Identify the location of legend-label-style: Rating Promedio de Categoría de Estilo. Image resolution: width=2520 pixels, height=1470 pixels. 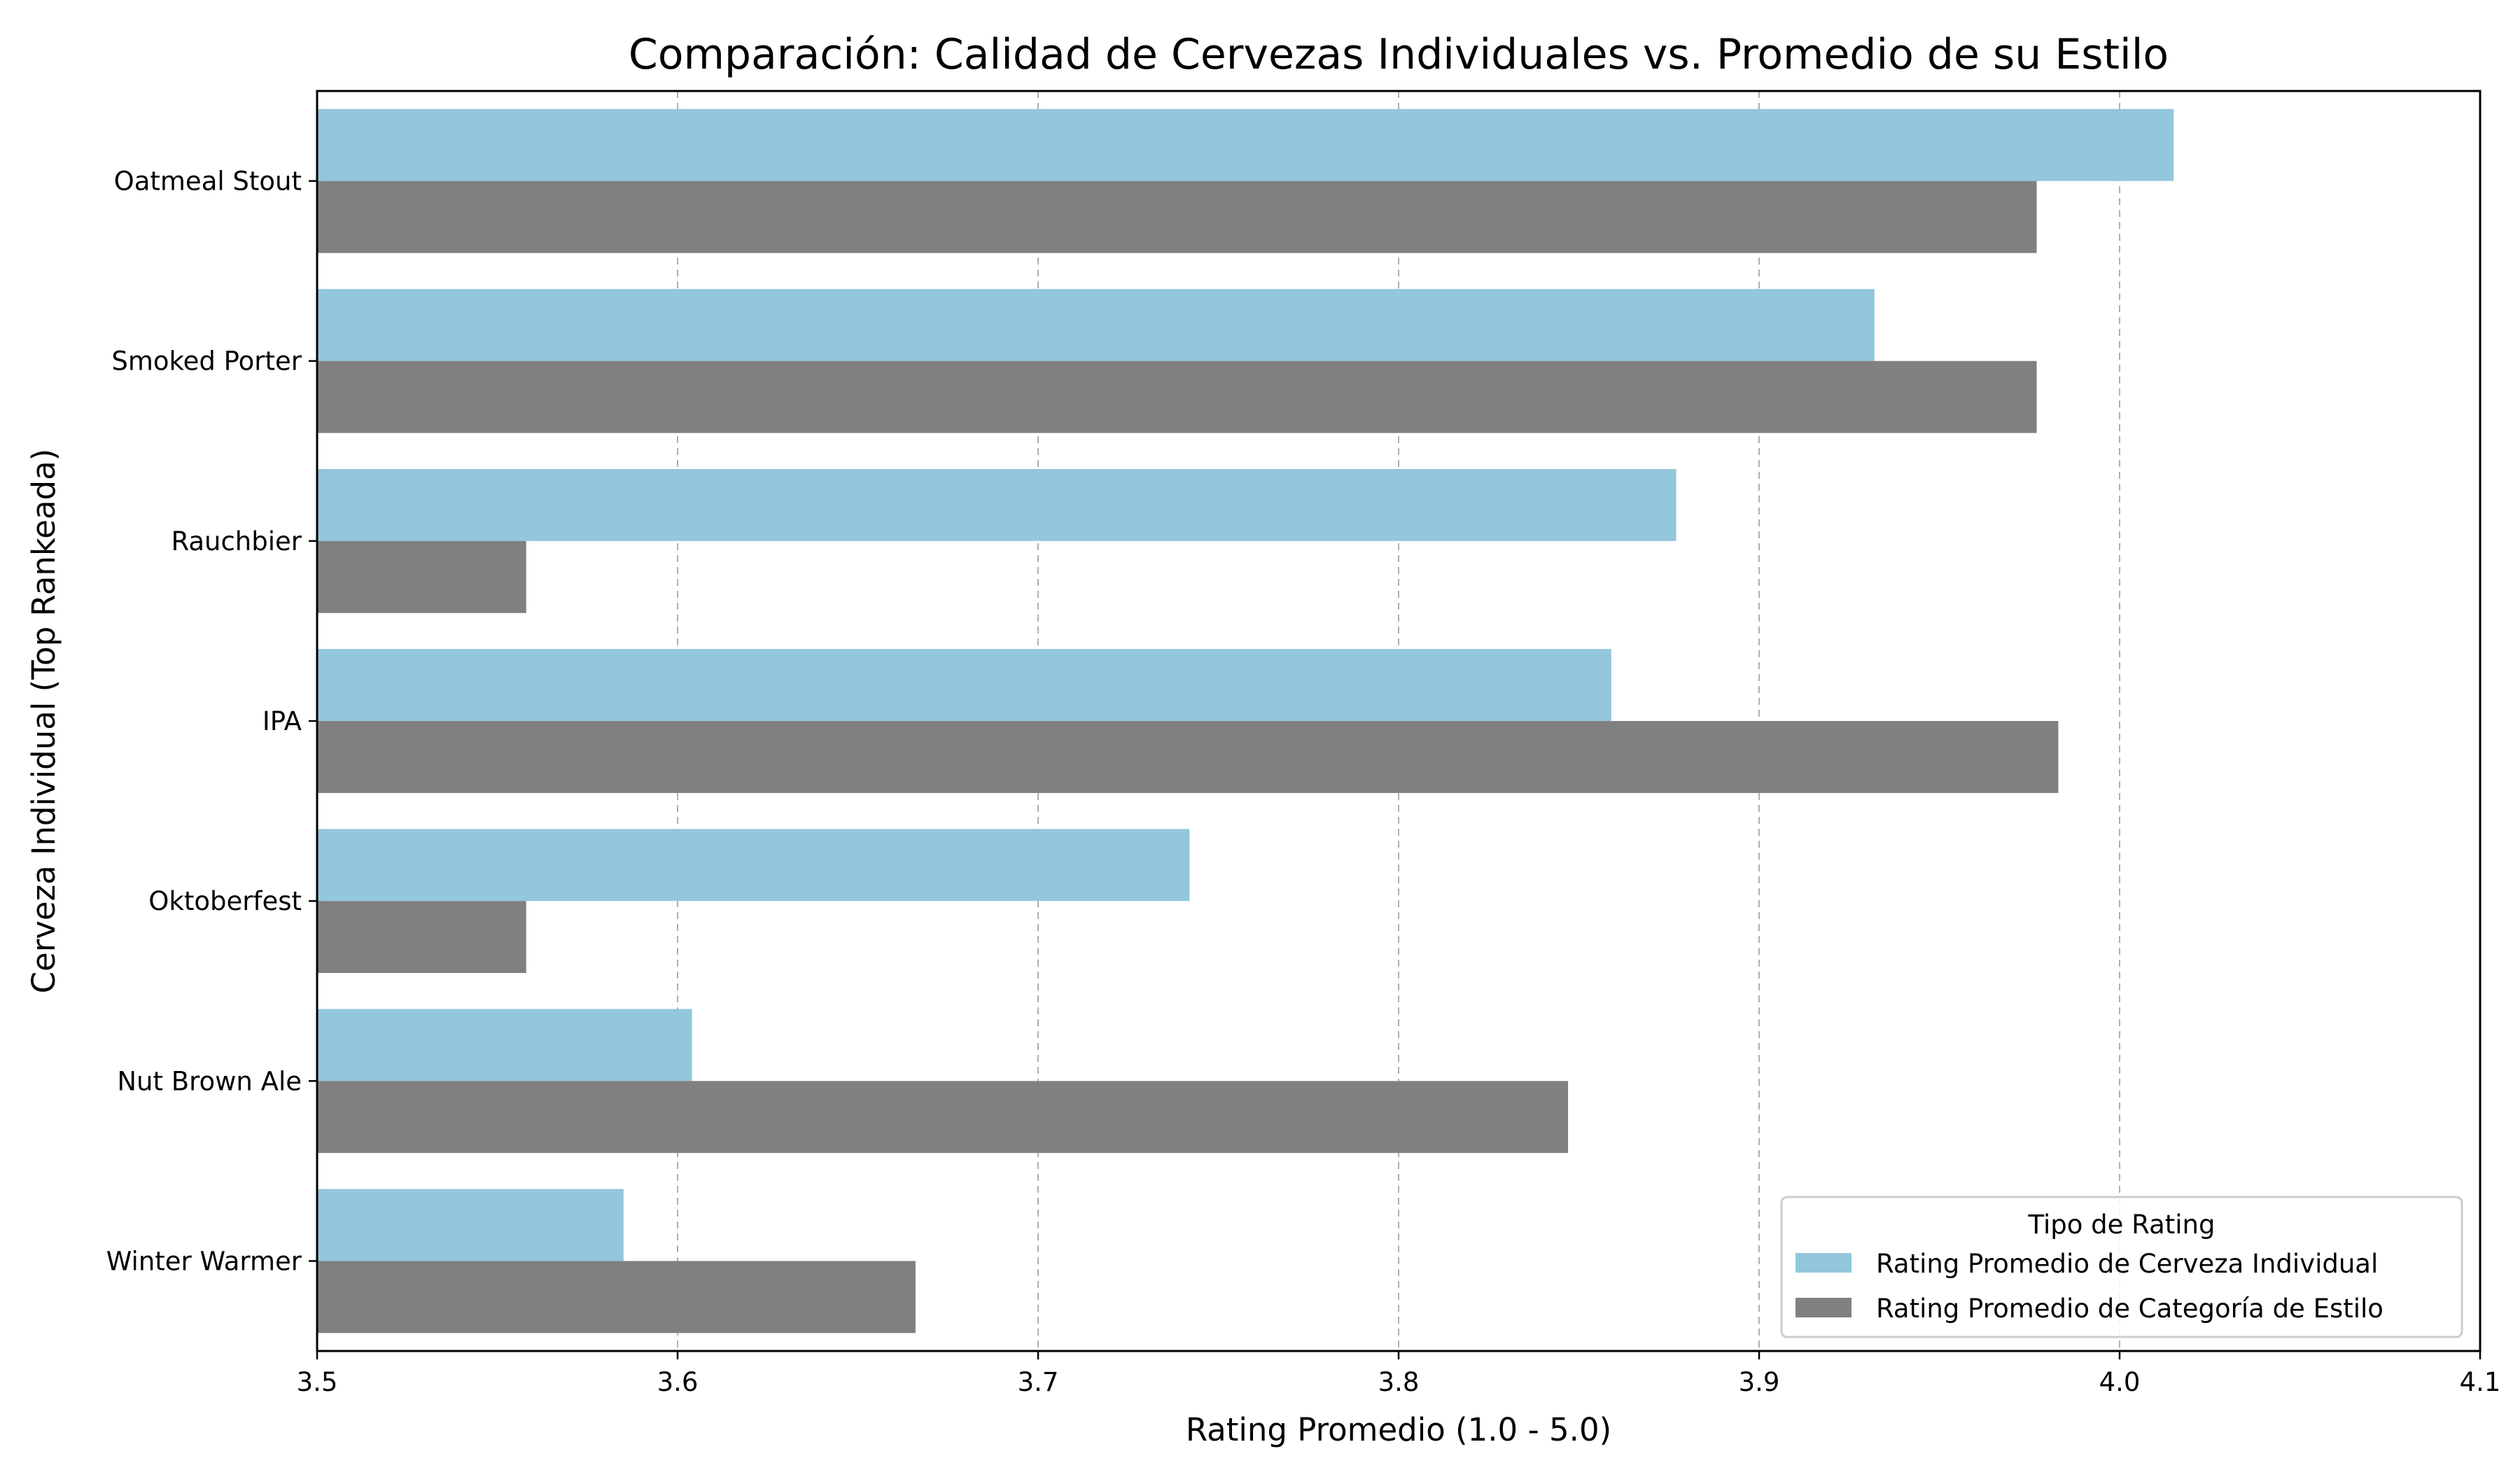
(2130, 1309).